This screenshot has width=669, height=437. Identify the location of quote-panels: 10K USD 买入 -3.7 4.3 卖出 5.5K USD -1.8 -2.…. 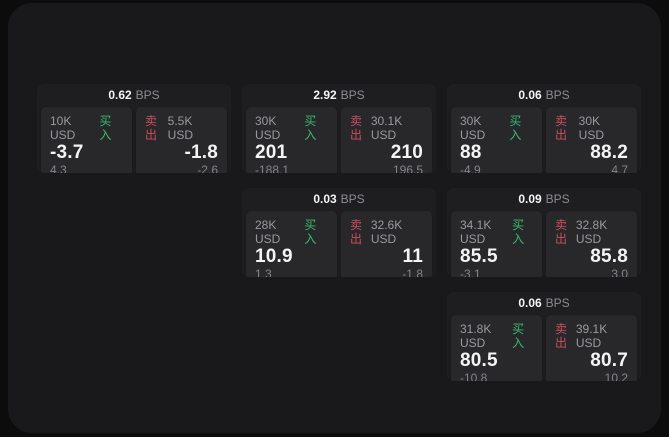
(134, 140).